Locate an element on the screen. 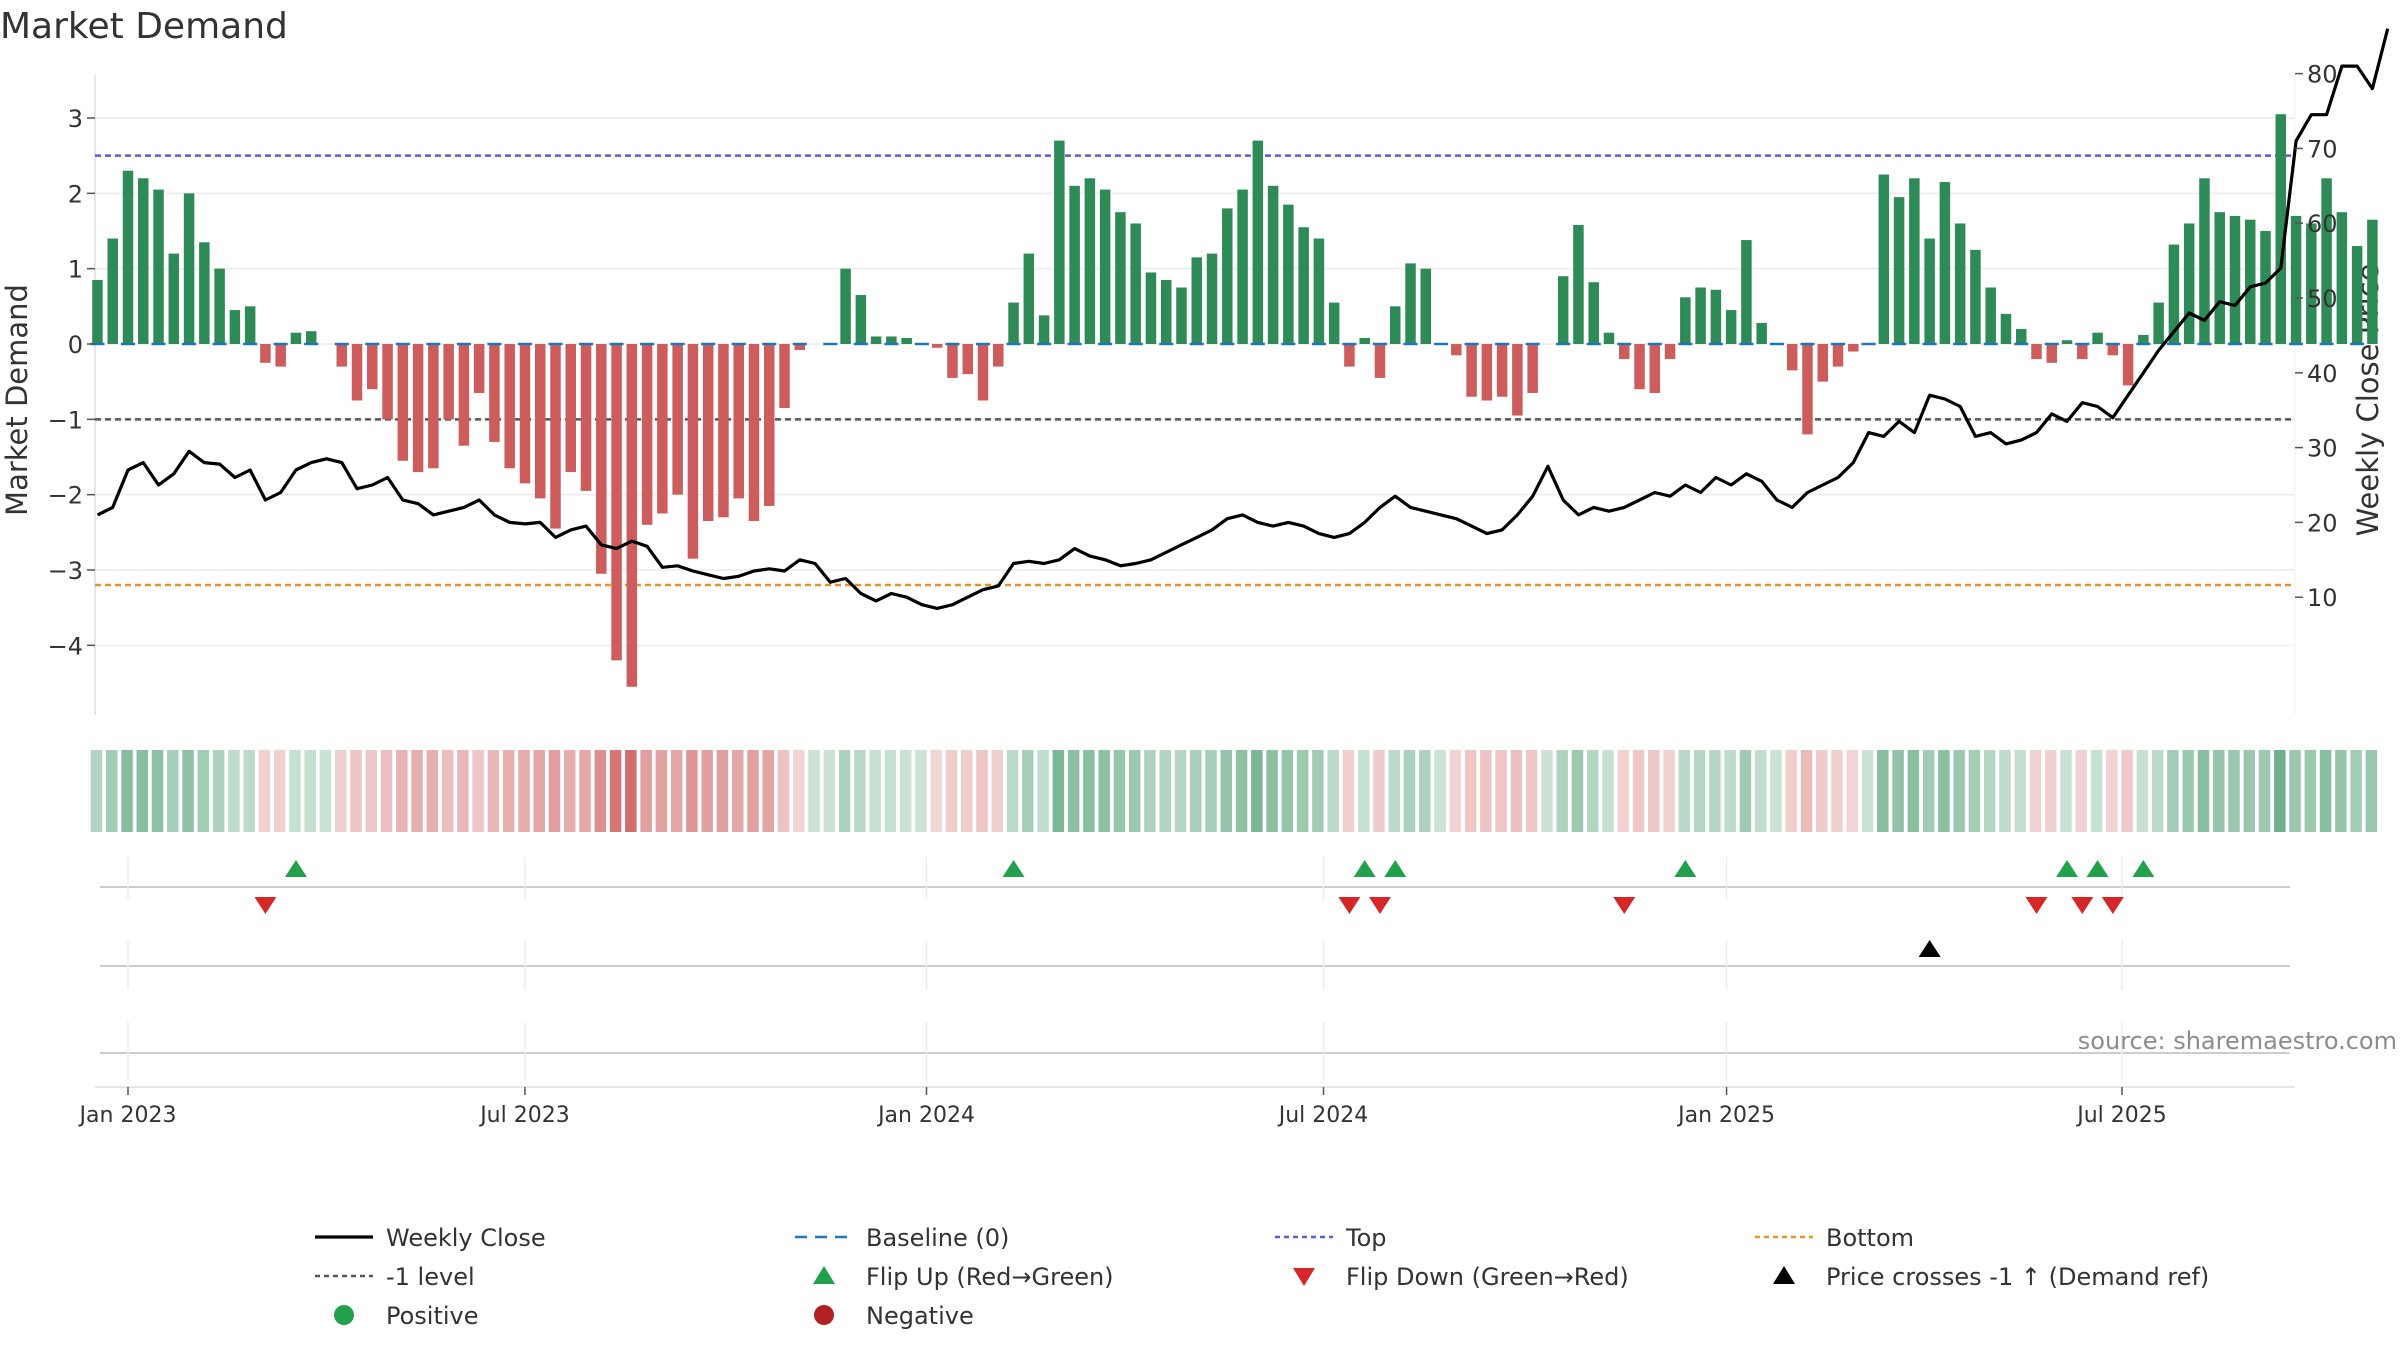  date-tick-label: Jul 2025 is located at coordinates (2121, 1115).